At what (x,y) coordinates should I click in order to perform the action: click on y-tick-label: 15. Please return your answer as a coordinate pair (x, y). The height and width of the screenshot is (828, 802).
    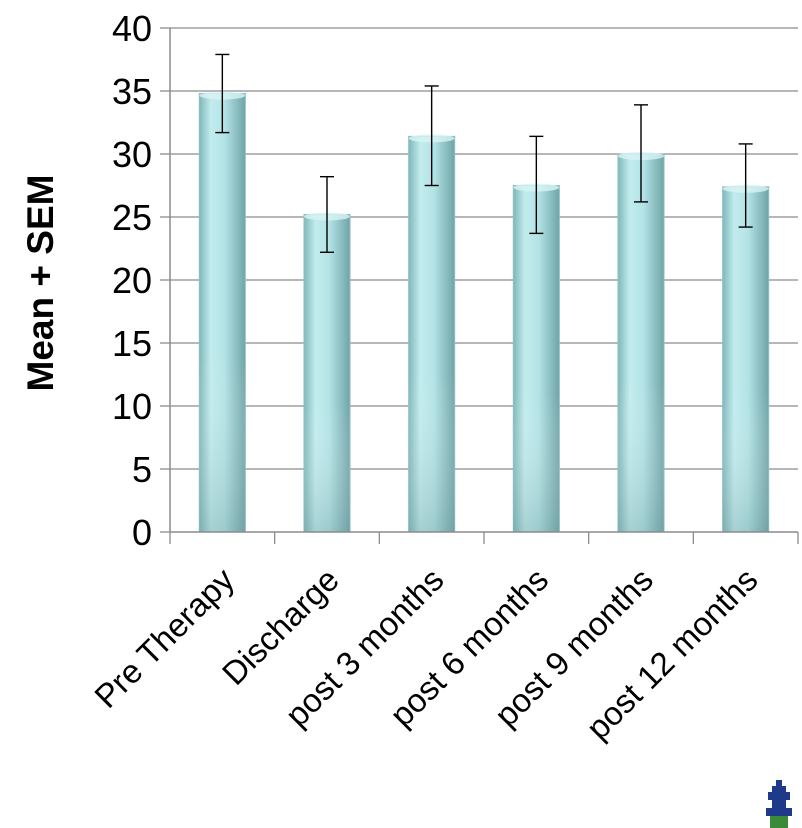
    Looking at the image, I should click on (132, 343).